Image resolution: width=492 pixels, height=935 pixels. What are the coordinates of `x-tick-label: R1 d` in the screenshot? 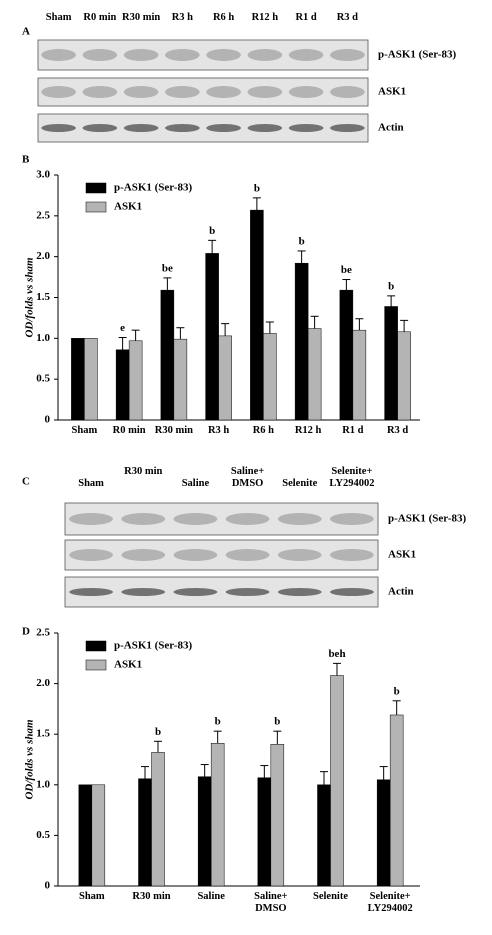 It's located at (353, 430).